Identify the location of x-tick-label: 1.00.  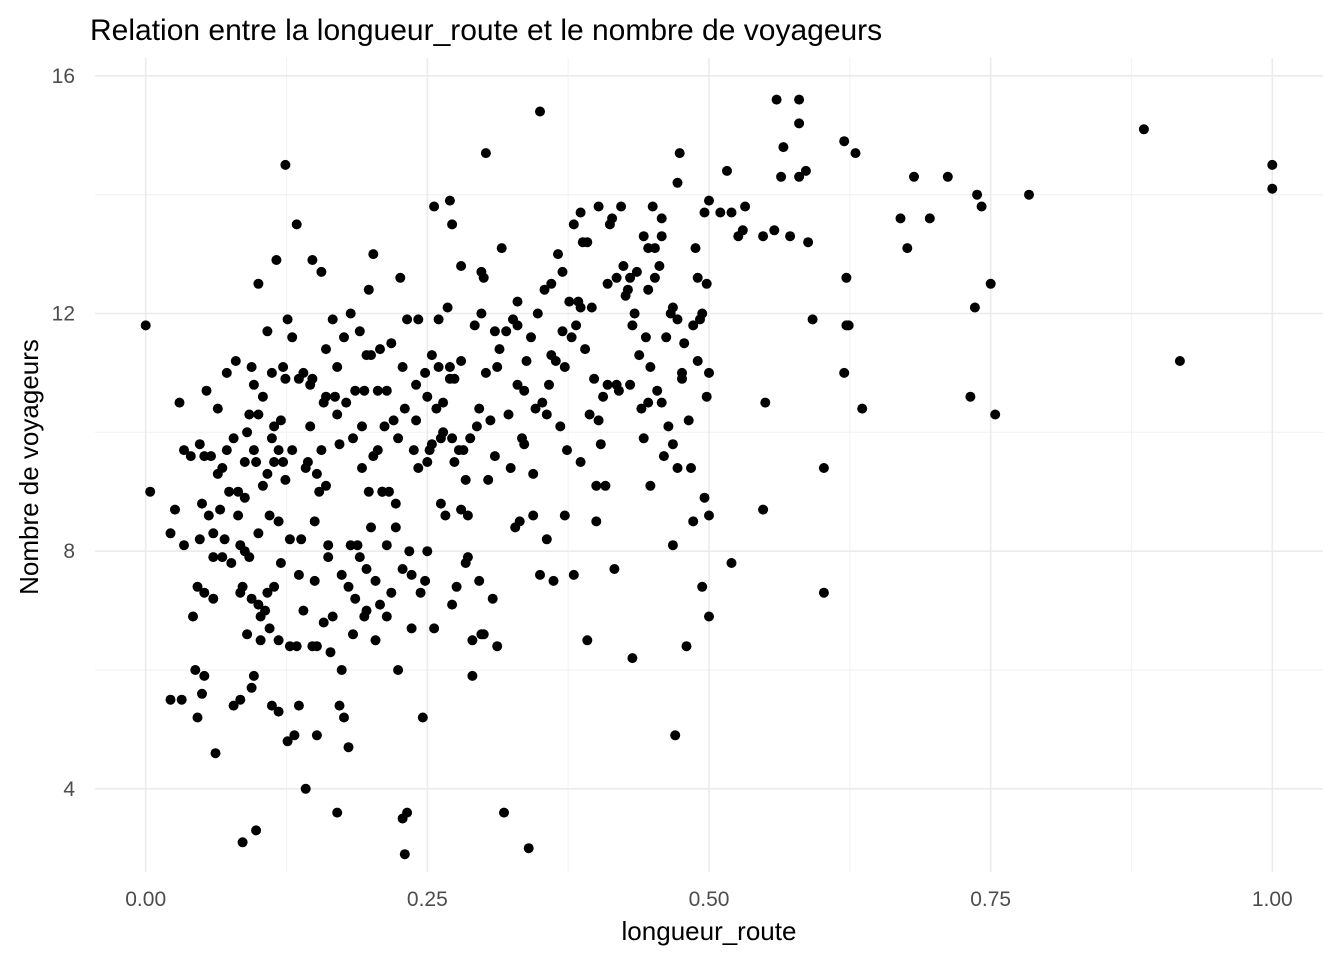
(1272, 899).